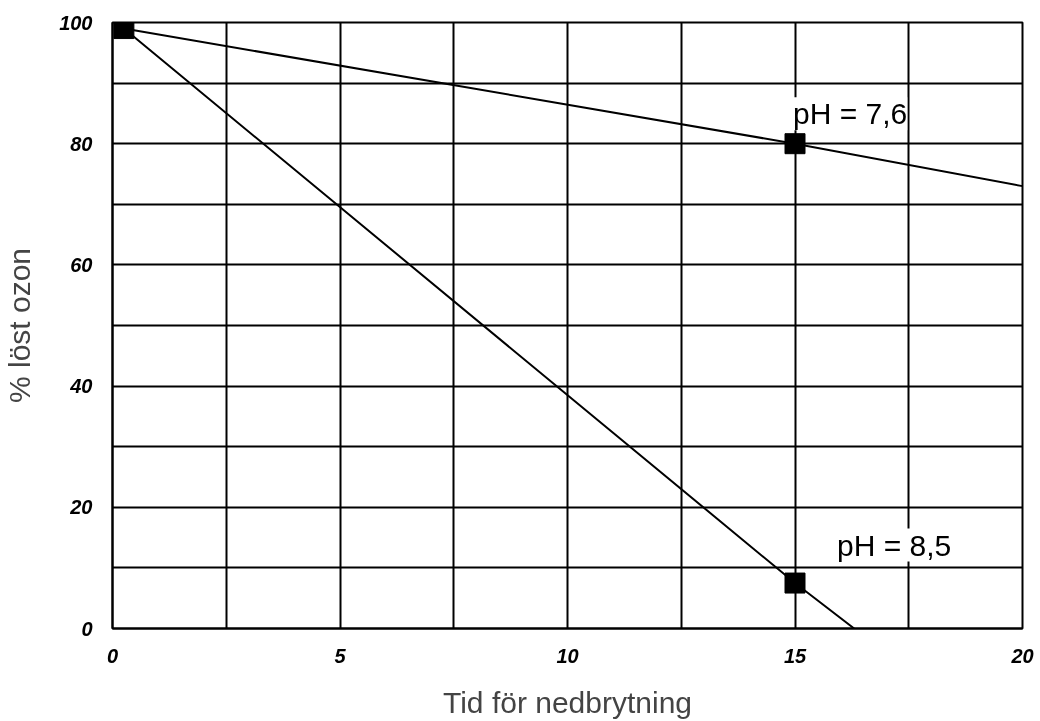 The height and width of the screenshot is (721, 1040). I want to click on y-tick-label: 80, so click(81, 143).